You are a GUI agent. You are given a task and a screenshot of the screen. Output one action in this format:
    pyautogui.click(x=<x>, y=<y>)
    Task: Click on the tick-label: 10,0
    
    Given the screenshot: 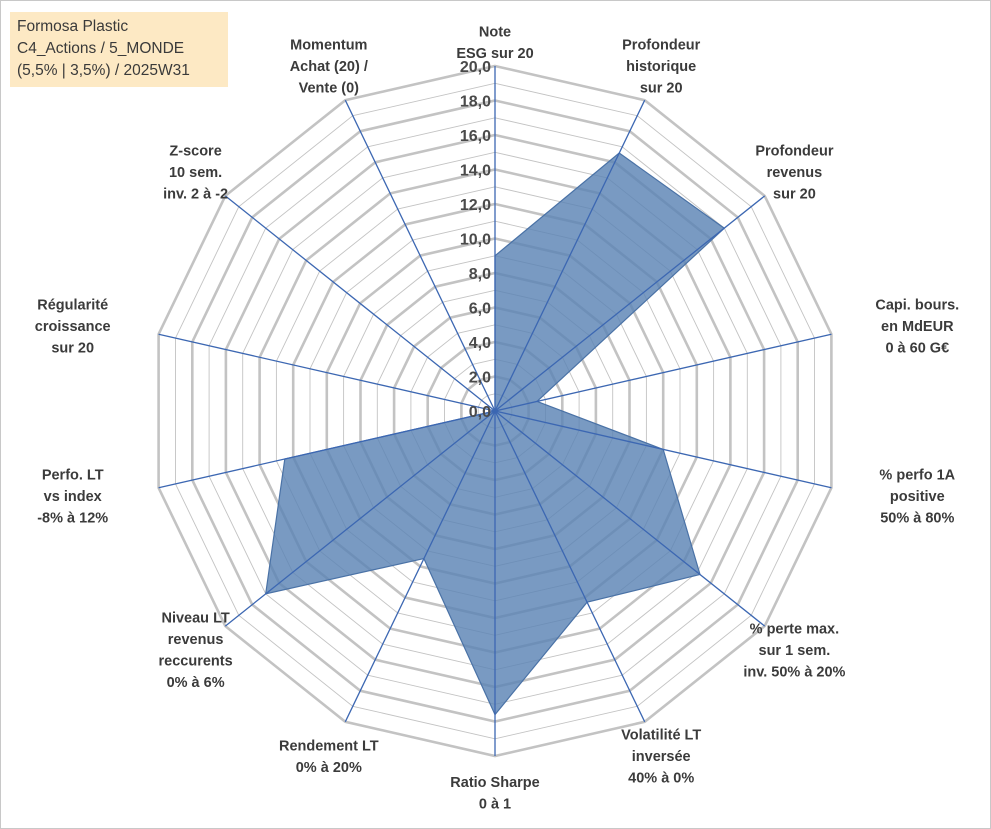 What is the action you would take?
    pyautogui.click(x=475, y=240)
    